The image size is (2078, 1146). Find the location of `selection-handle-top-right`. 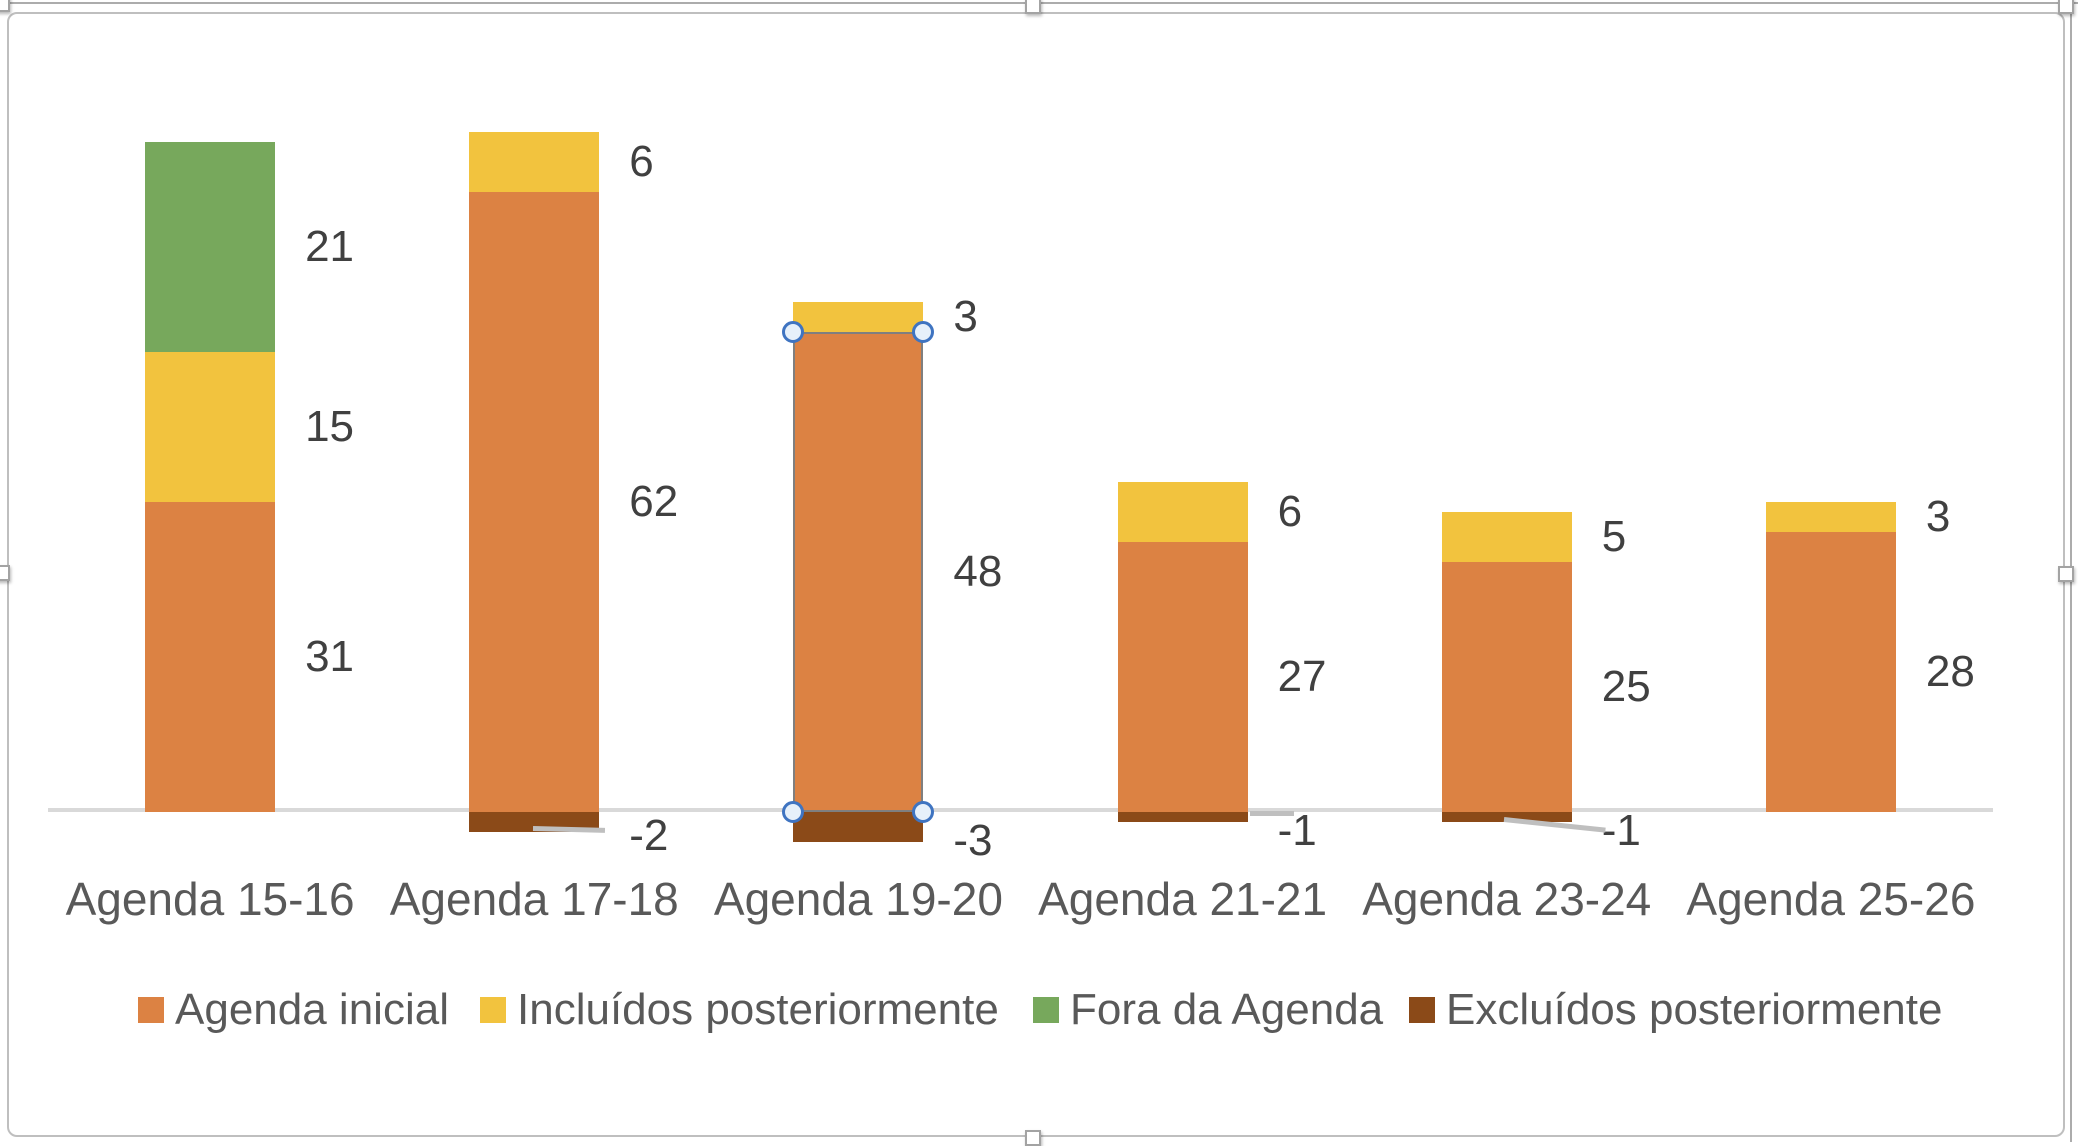

selection-handle-top-right is located at coordinates (2066, 7).